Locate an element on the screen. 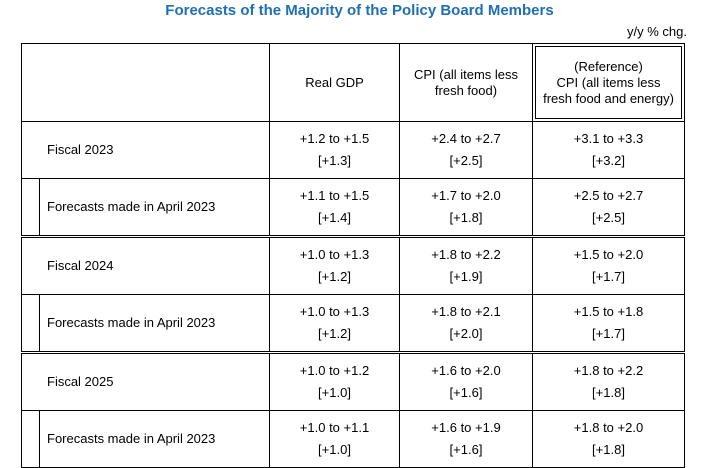  cpi-range: +2.4 to +2.7 is located at coordinates (466, 138).